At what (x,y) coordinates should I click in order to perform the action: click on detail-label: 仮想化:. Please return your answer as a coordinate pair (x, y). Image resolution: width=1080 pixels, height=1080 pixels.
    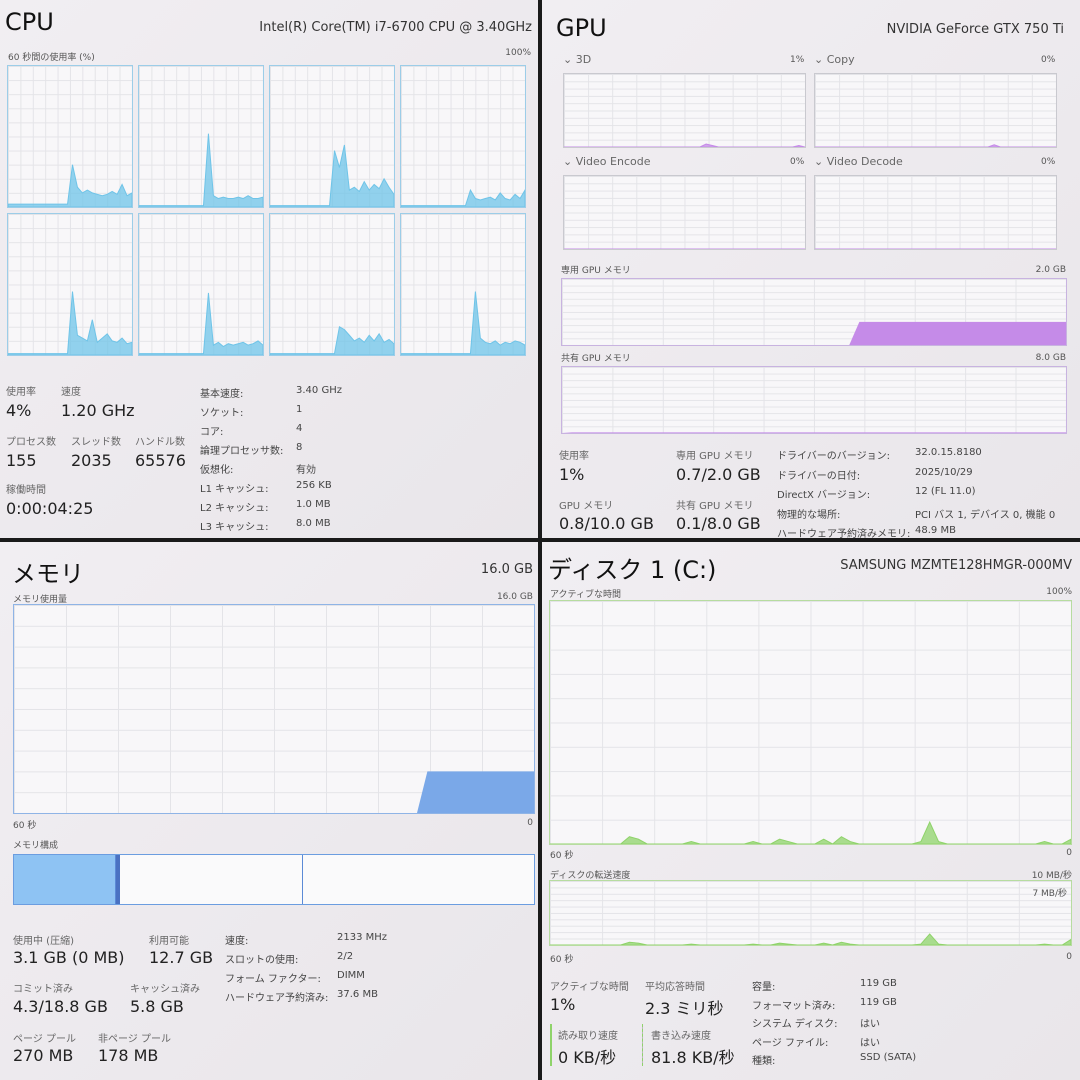
    Looking at the image, I should click on (217, 470).